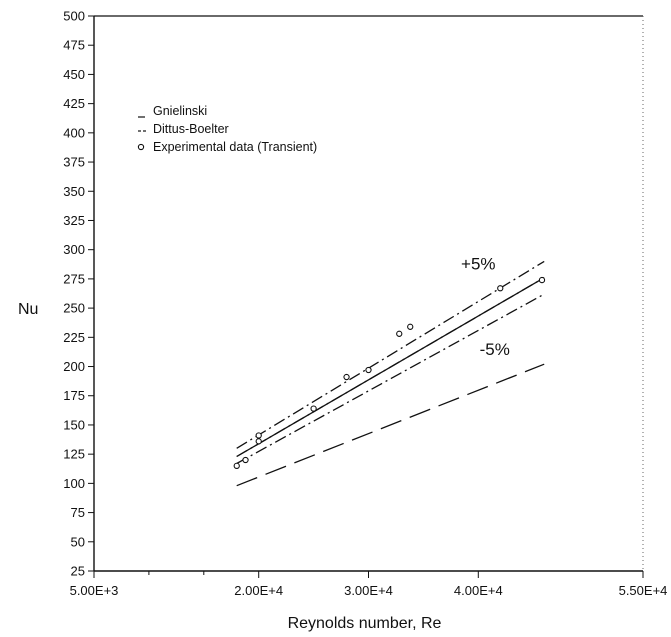 This screenshot has height=637, width=671. I want to click on legend-label: Dittus-Boelter, so click(191, 129).